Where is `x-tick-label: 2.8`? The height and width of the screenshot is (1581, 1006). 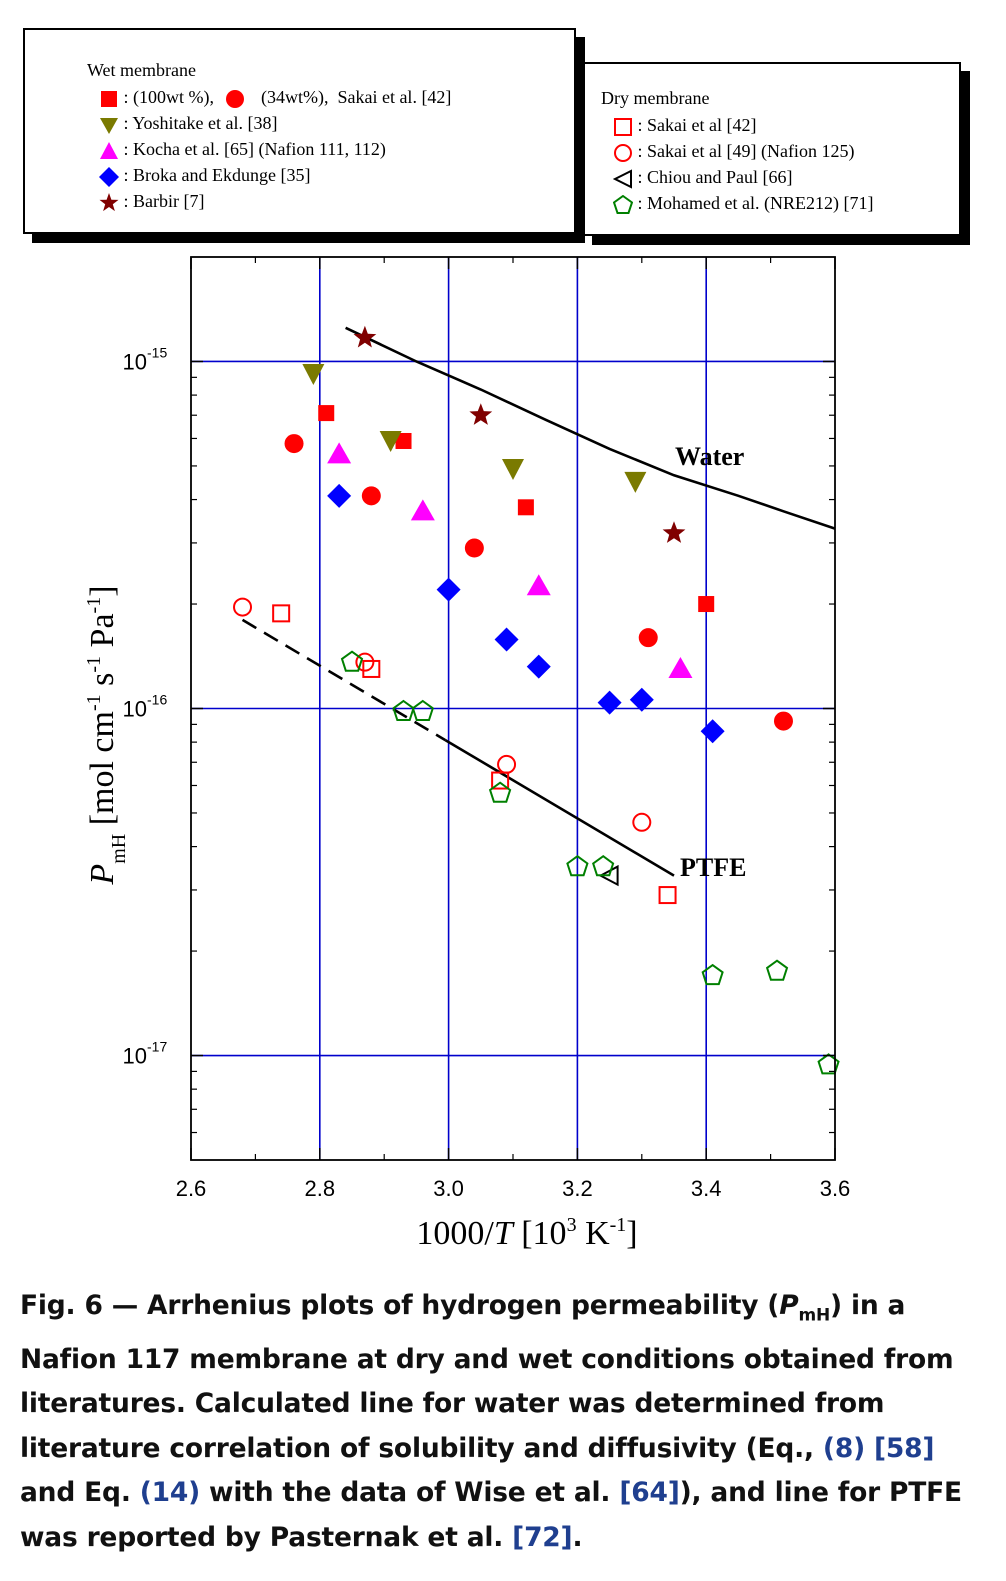
x-tick-label: 2.8 is located at coordinates (320, 1188).